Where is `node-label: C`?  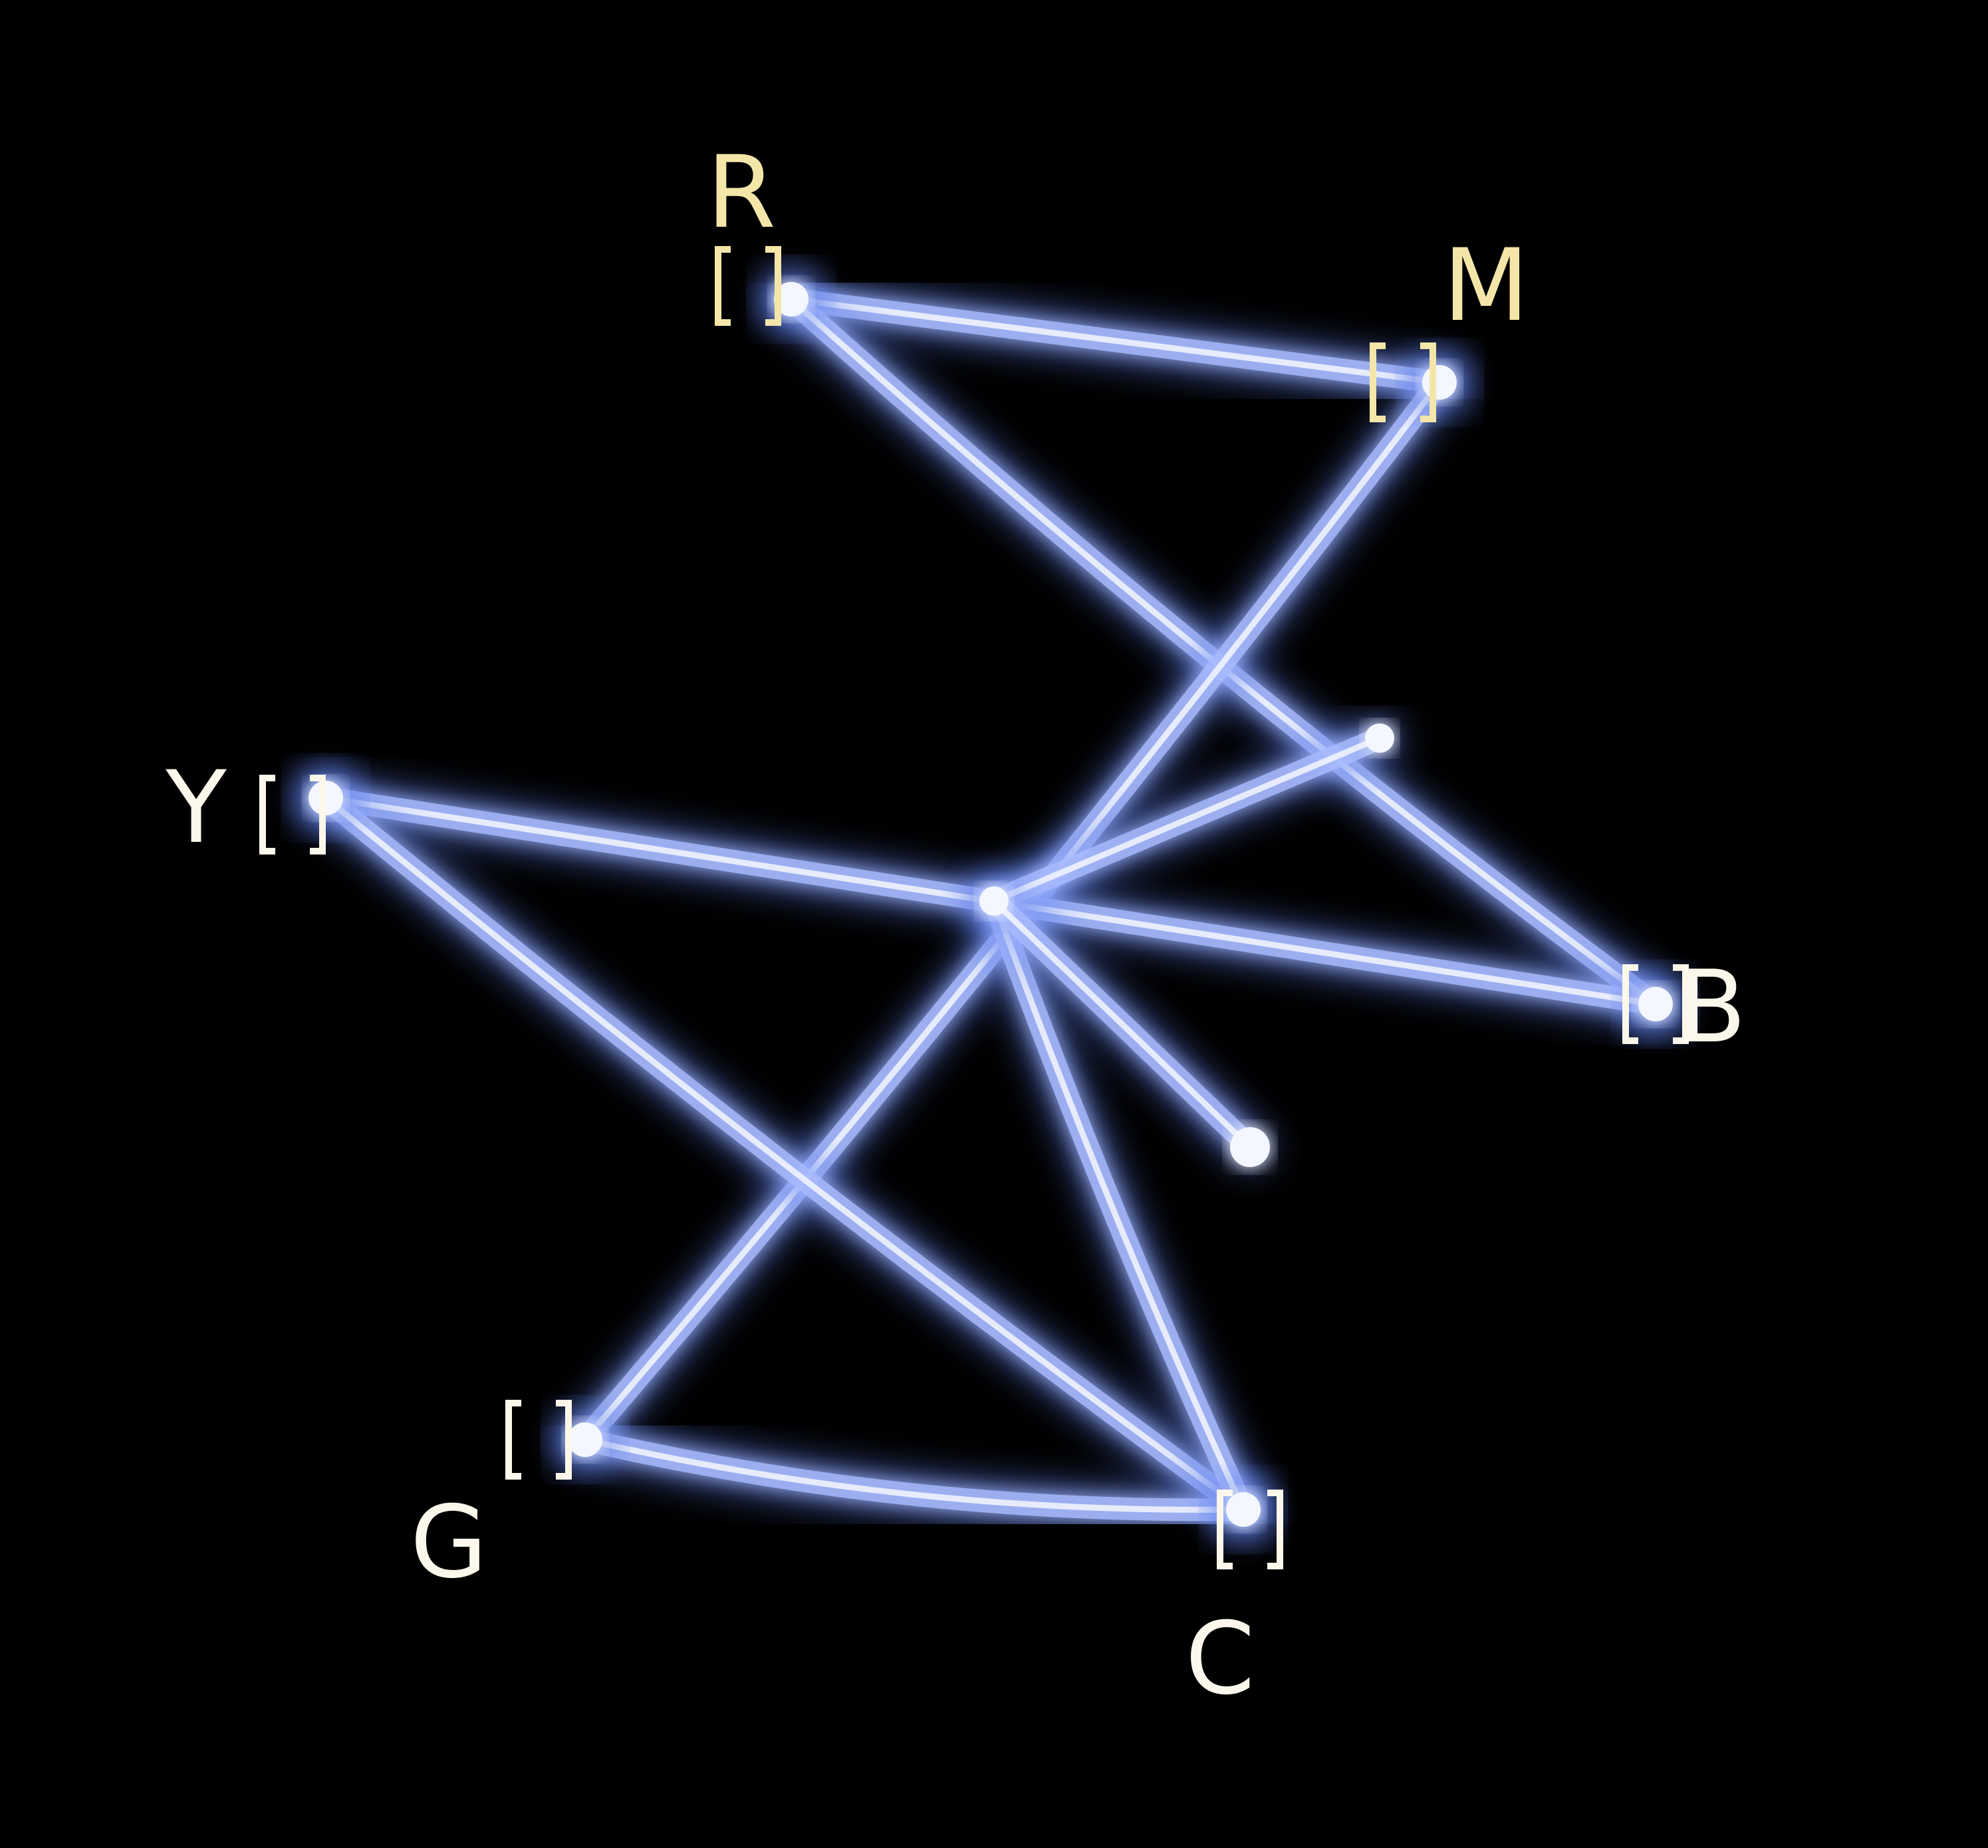
node-label: C is located at coordinates (1220, 1659).